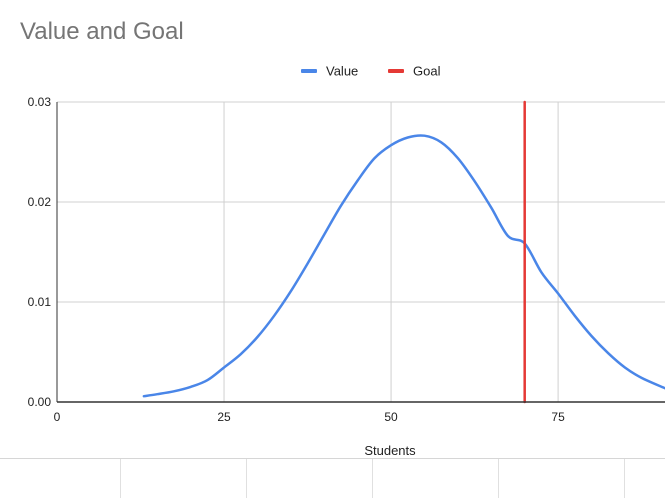  Describe the element at coordinates (57, 417) in the screenshot. I see `x-tick-label: 0` at that location.